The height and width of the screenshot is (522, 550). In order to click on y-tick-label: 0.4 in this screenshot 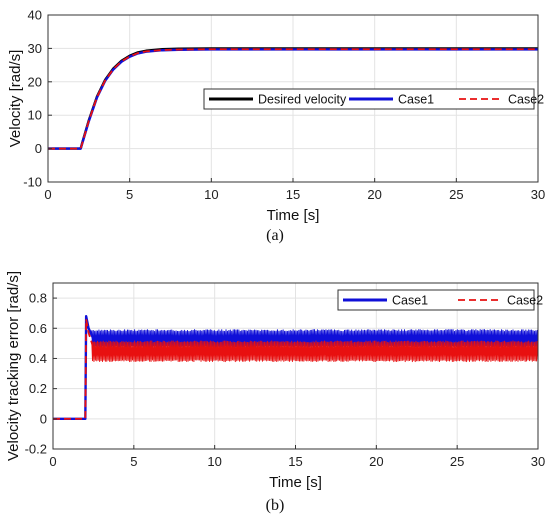, I will do `click(38, 358)`.